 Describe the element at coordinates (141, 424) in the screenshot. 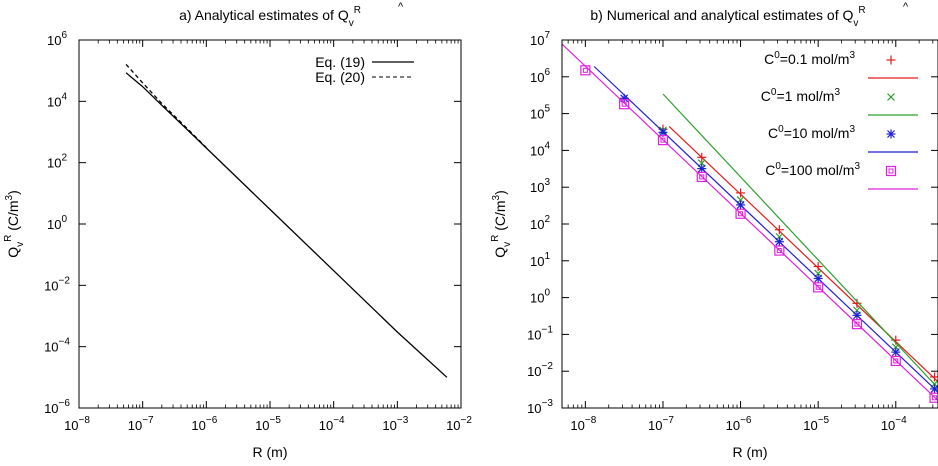

I see `chart-a-xtick-label: 10⁻⁷` at that location.